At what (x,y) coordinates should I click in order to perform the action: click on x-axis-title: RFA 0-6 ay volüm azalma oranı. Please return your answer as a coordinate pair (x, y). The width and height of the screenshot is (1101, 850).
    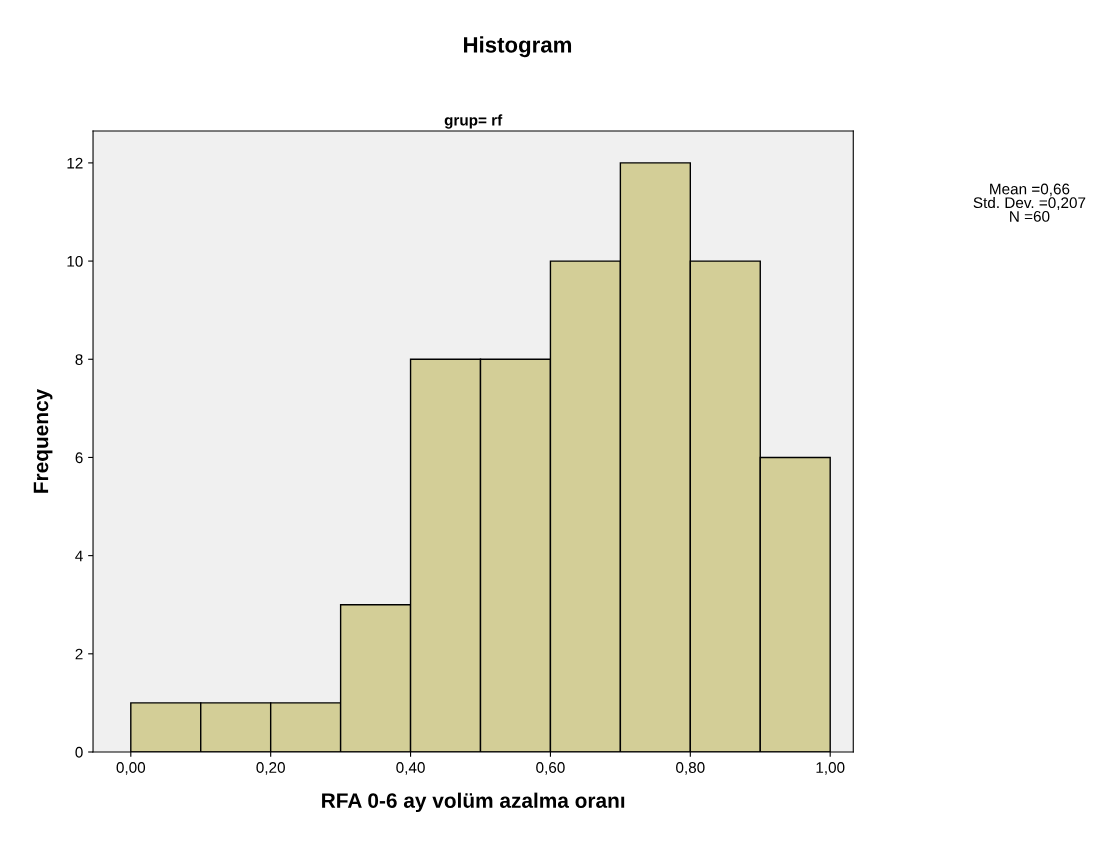
    Looking at the image, I should click on (473, 802).